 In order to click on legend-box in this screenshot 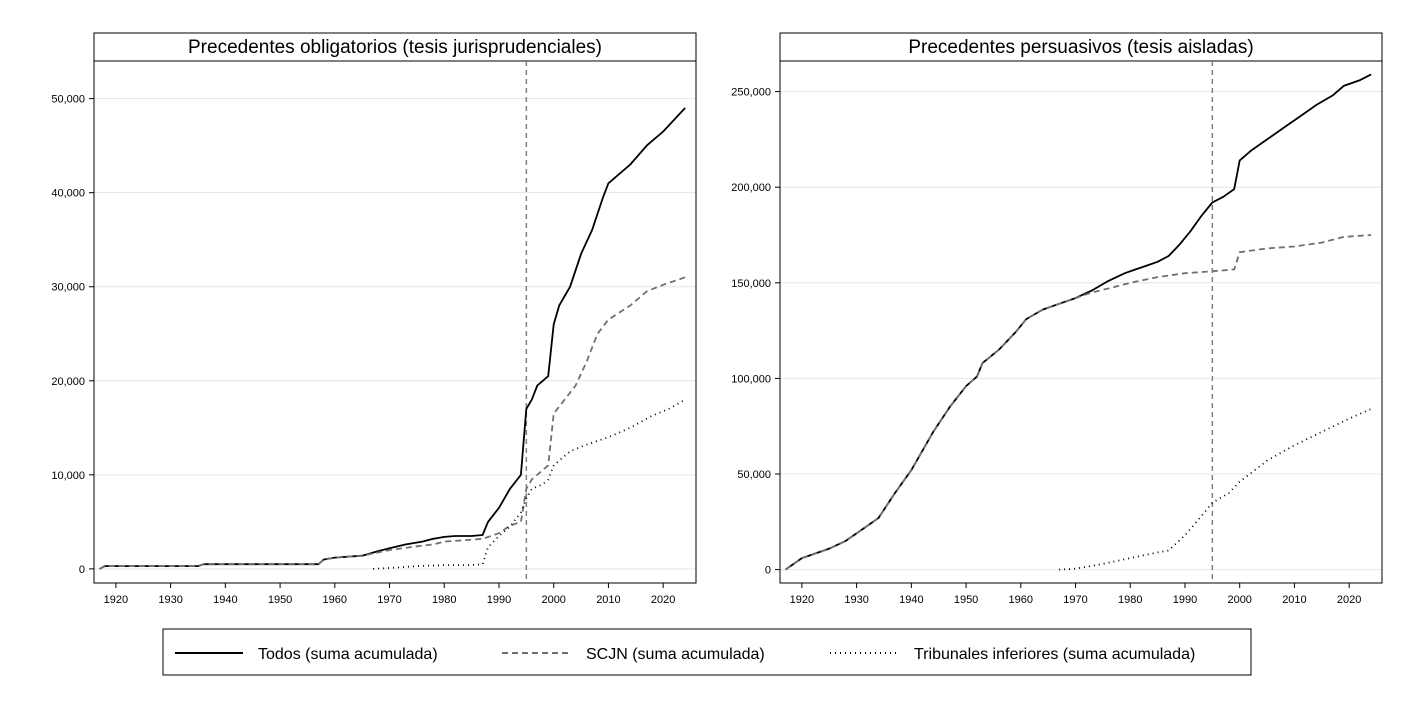, I will do `click(707, 652)`.